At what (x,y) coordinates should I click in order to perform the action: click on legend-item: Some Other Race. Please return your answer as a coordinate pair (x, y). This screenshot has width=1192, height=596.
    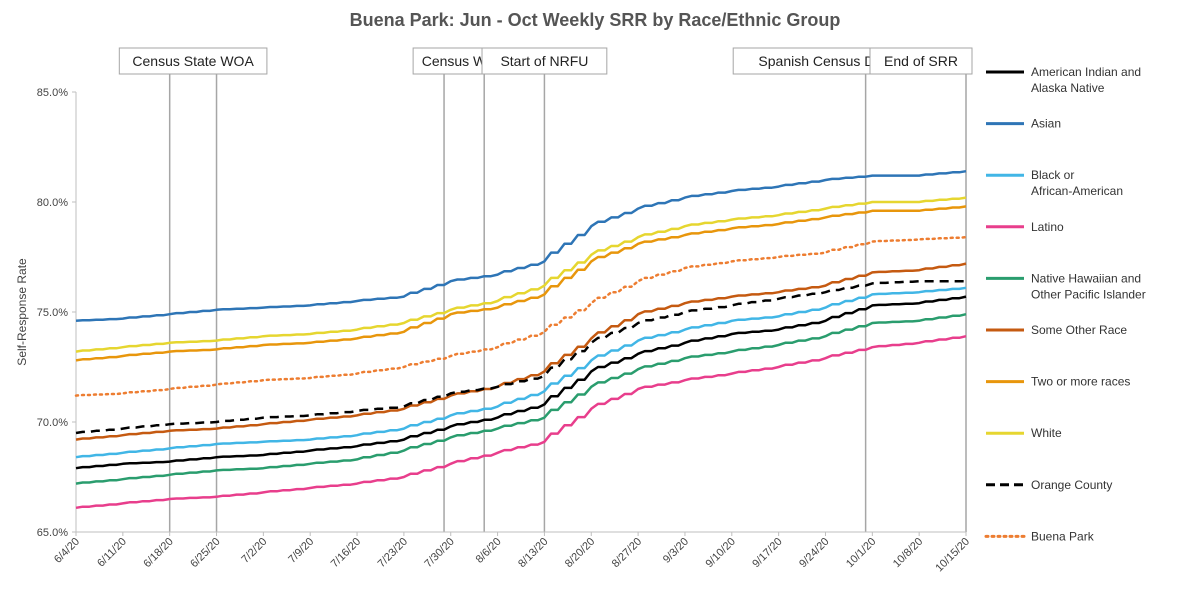
    Looking at the image, I should click on (1056, 330).